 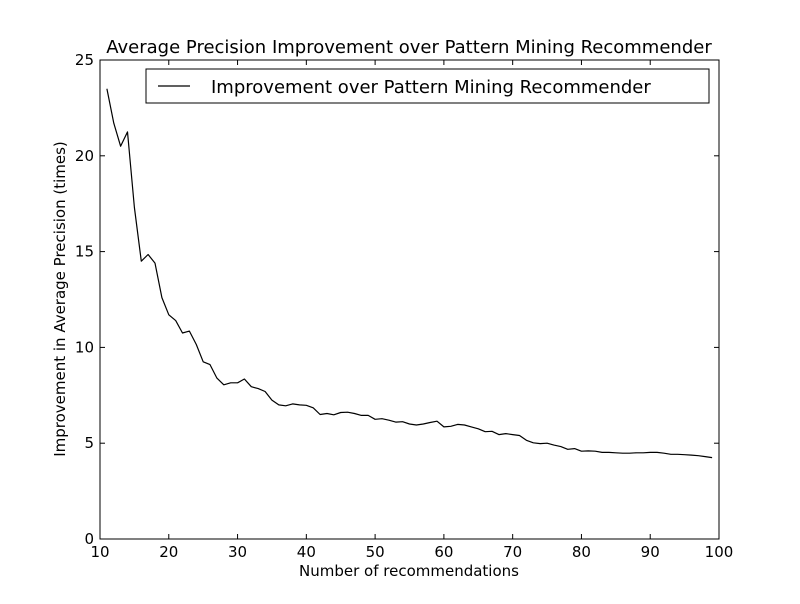 I want to click on x-tick-label: 60, so click(x=443, y=552).